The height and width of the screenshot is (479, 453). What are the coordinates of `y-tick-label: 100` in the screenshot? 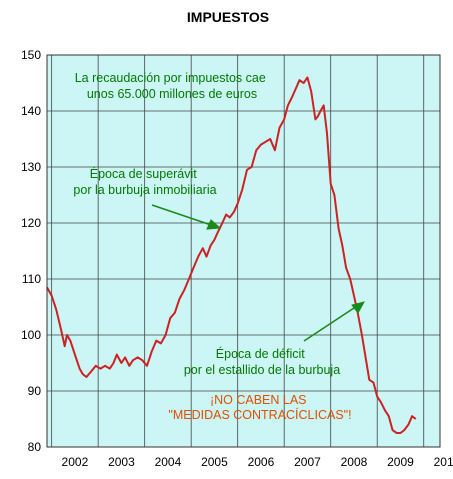 It's located at (31, 335).